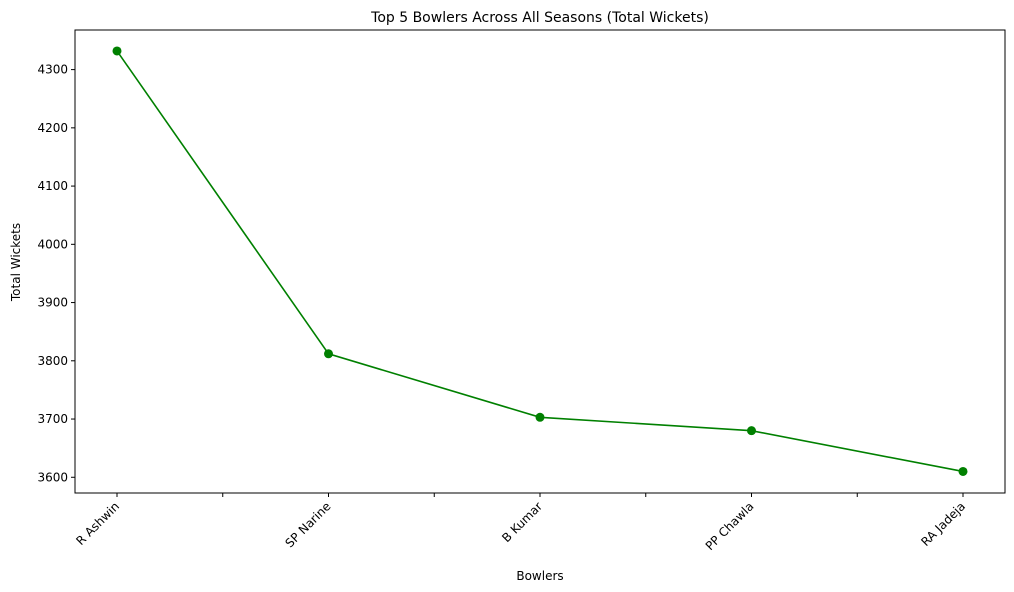  I want to click on y-tick-label: 4100, so click(52, 186).